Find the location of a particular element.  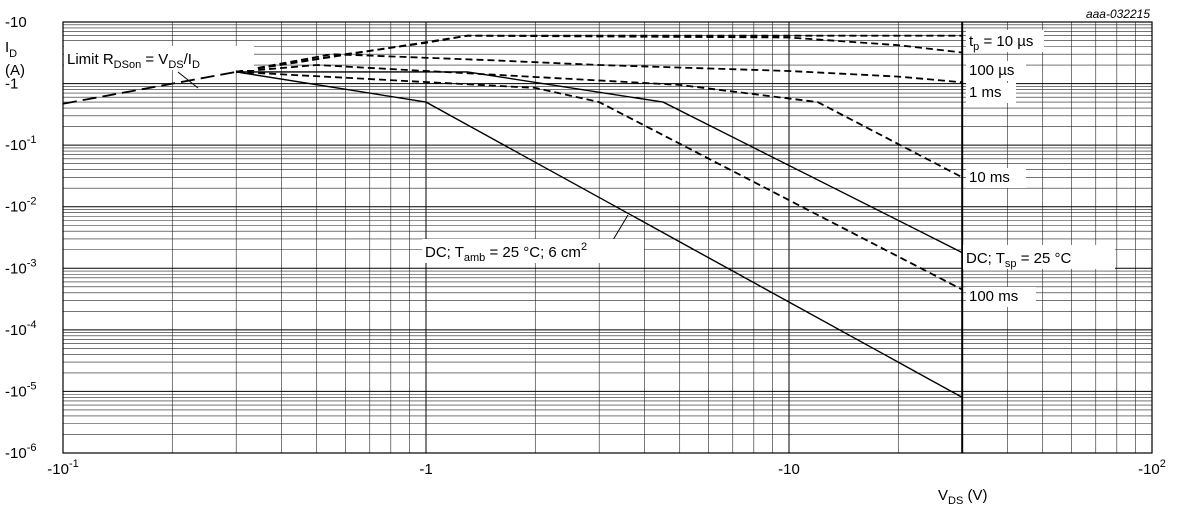

annotation-limit: Limit RDSon = VDS/ID is located at coordinates (159, 58).